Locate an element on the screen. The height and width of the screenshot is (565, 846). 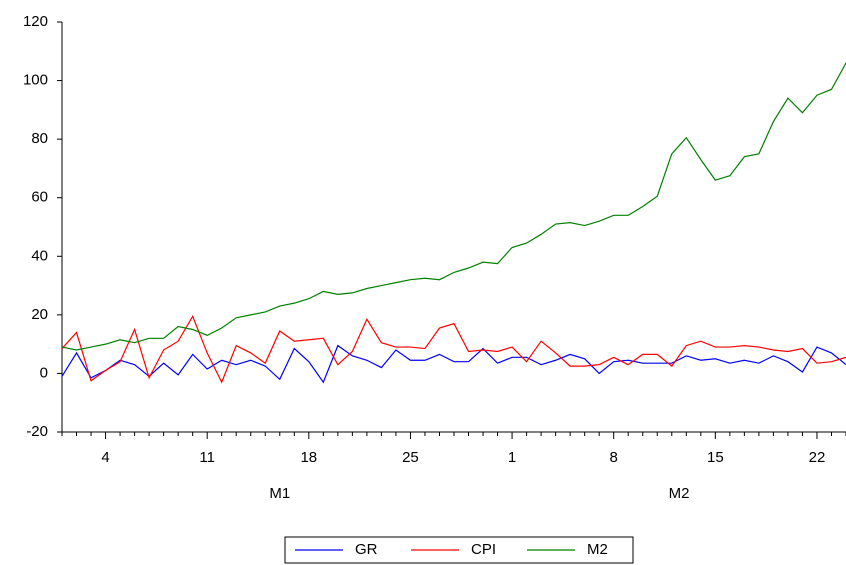
x-tick-label: 8 is located at coordinates (614, 457).